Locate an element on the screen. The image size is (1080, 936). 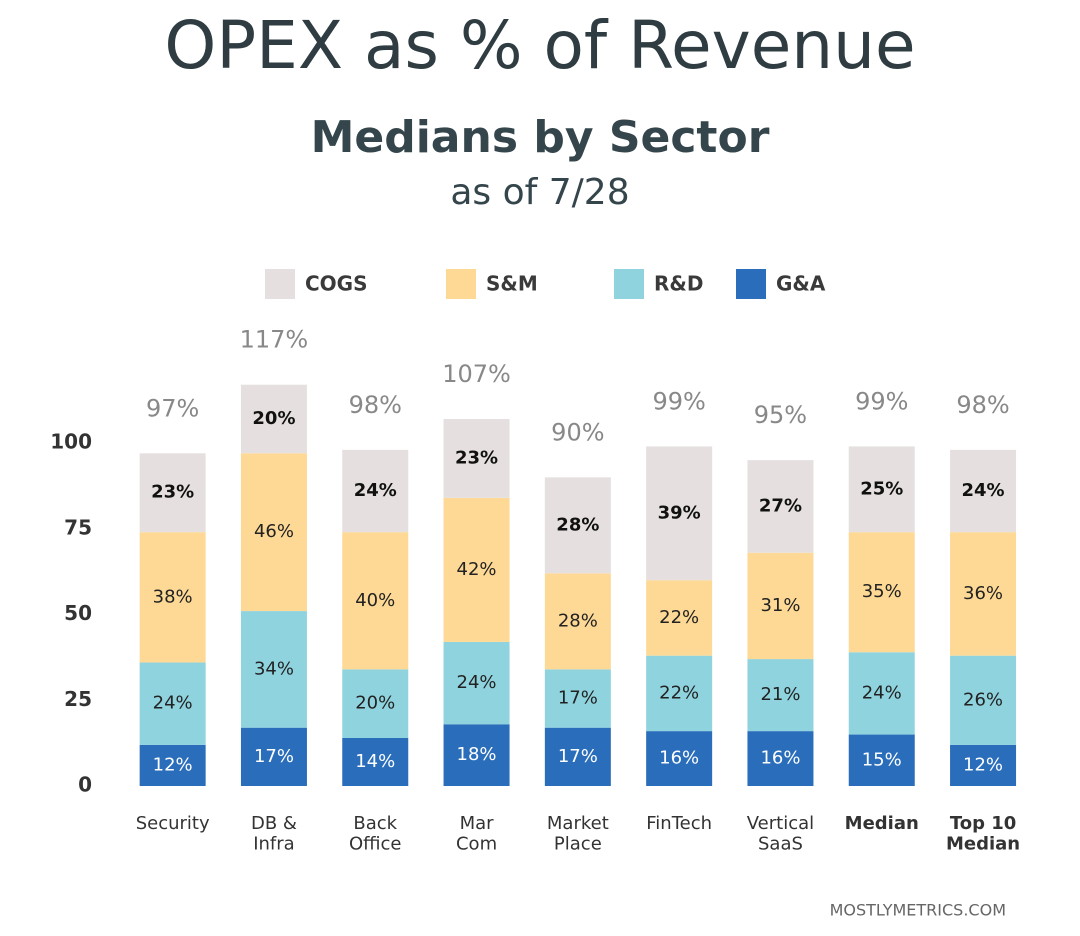
segment-label: 35% is located at coordinates (882, 591).